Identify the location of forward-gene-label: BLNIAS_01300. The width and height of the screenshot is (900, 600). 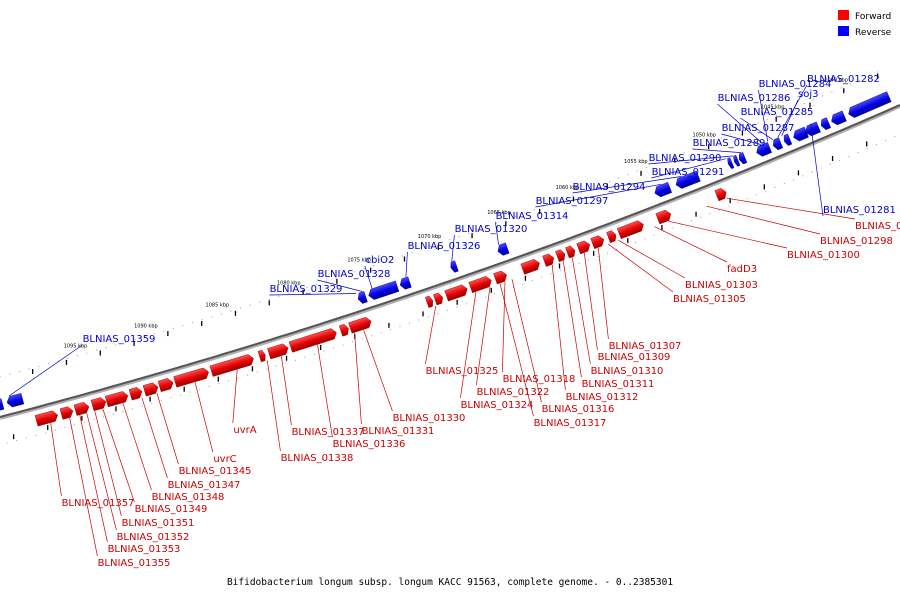
(823, 255).